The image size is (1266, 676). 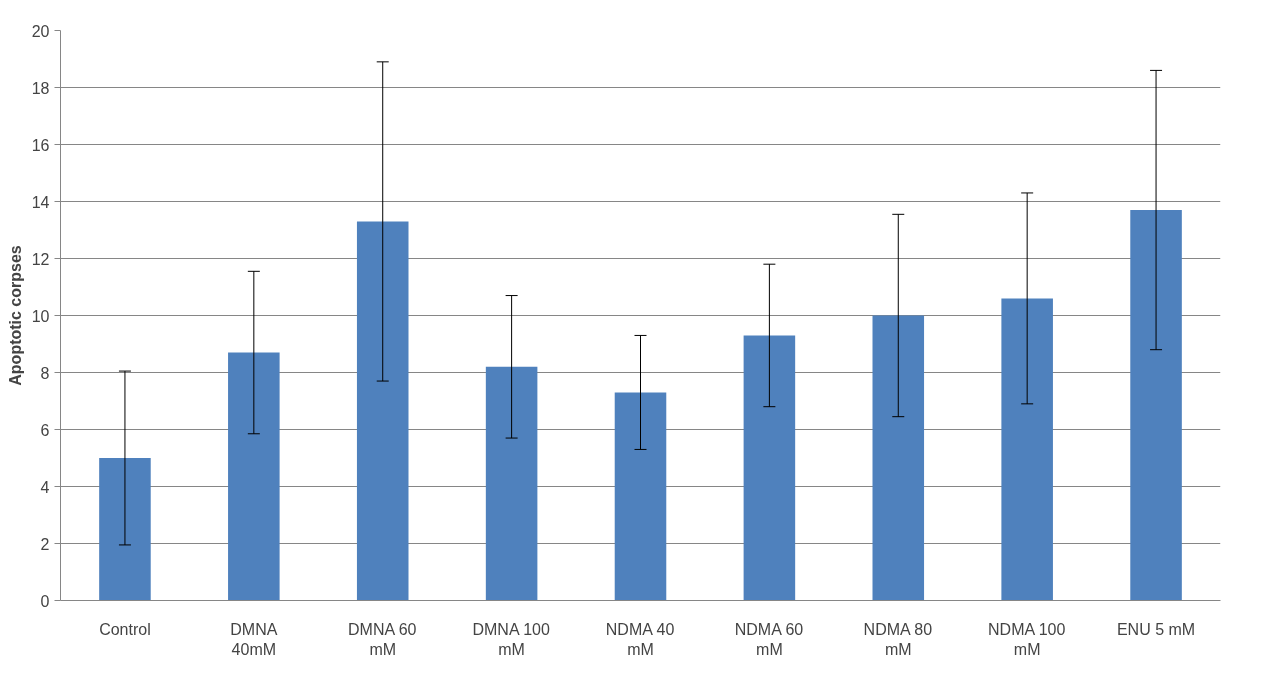 What do you see at coordinates (1027, 639) in the screenshot?
I see `x-tick-label: NDMA 100 mM` at bounding box center [1027, 639].